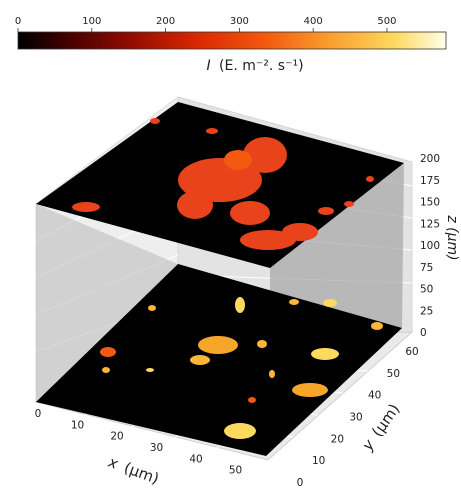 The width and height of the screenshot is (461, 491). What do you see at coordinates (380, 427) in the screenshot?
I see `y-axis-label: y (μm)` at bounding box center [380, 427].